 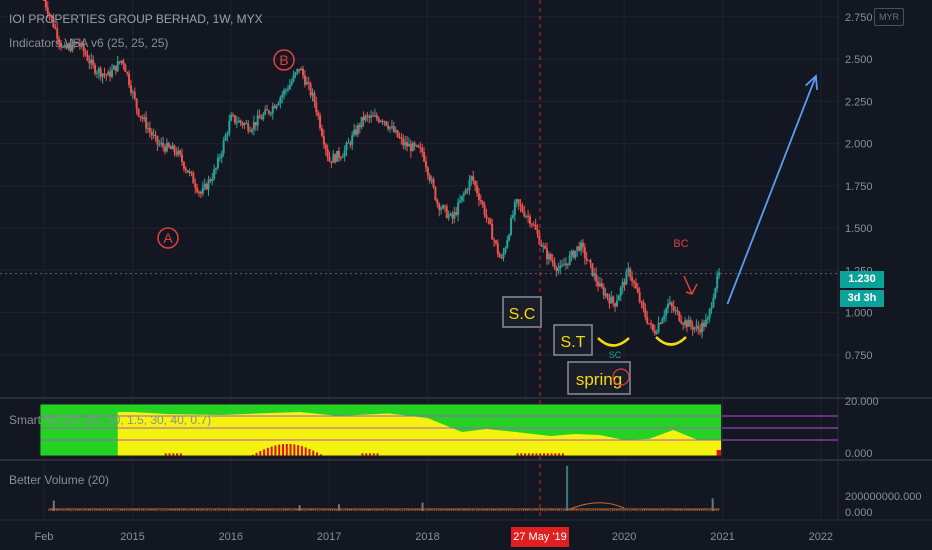 I want to click on chart-title: IOI PROPERTIES GROUP BERHAD, 1W, MYX, so click(x=136, y=19).